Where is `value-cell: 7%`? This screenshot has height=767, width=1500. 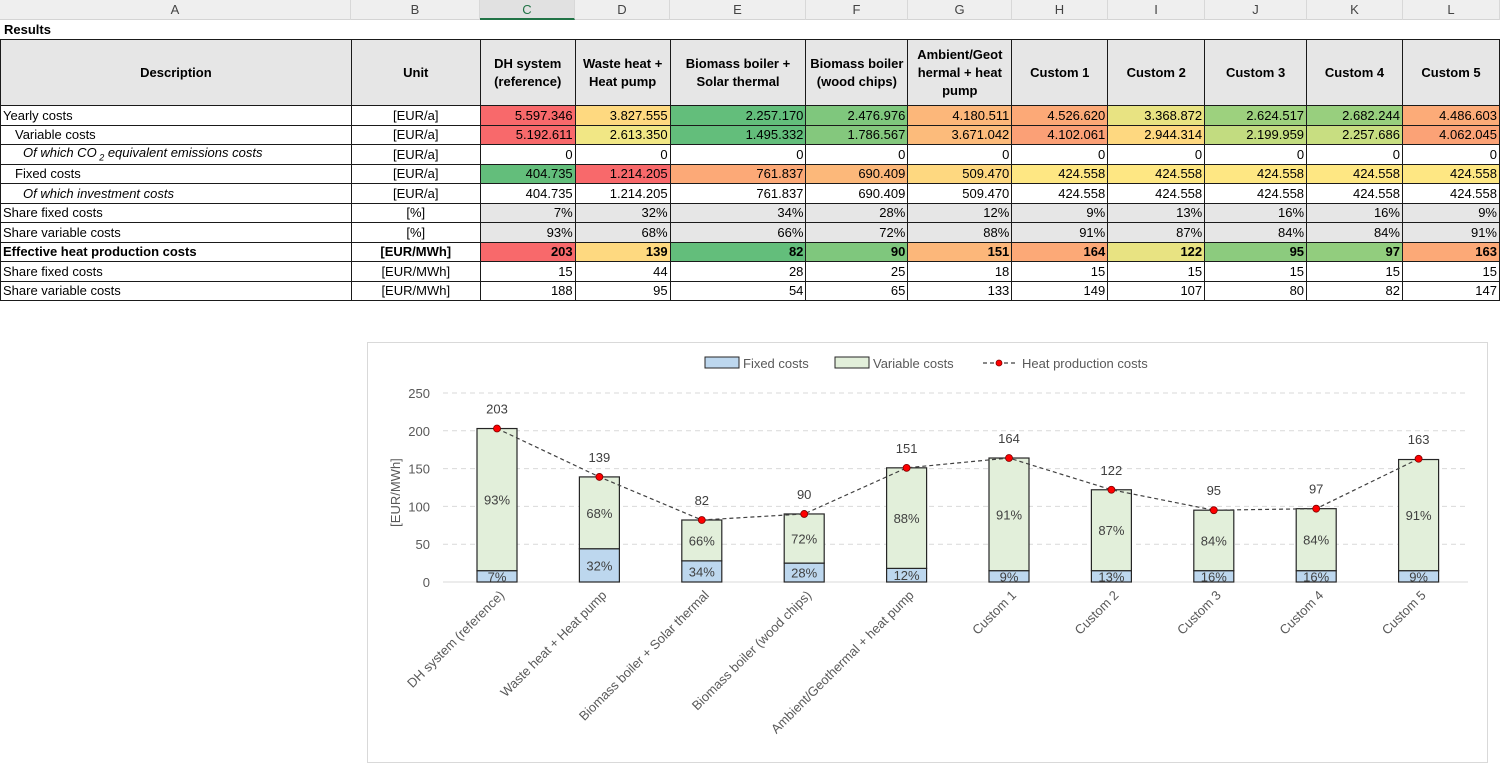 value-cell: 7% is located at coordinates (527, 212).